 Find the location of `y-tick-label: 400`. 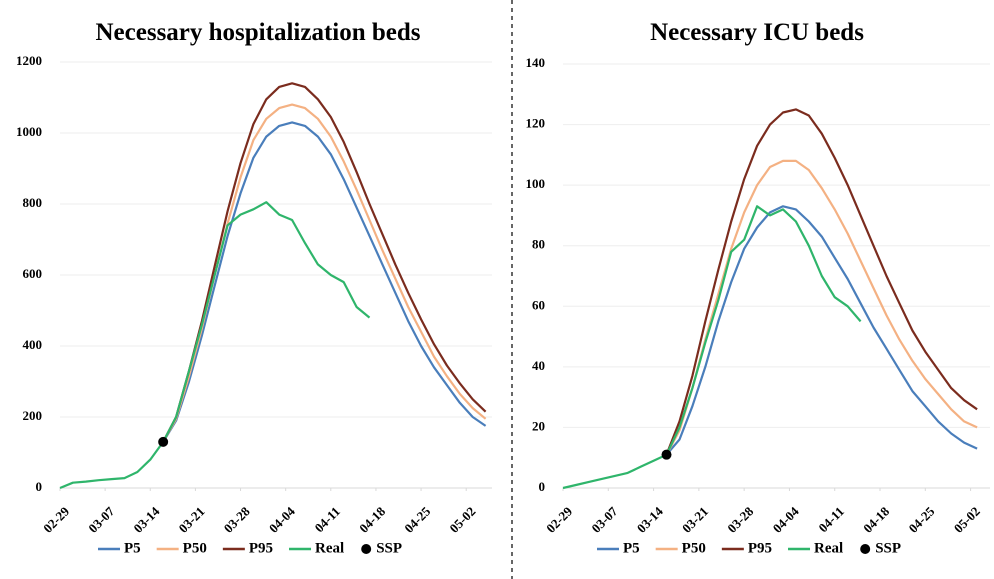

y-tick-label: 400 is located at coordinates (33, 344).